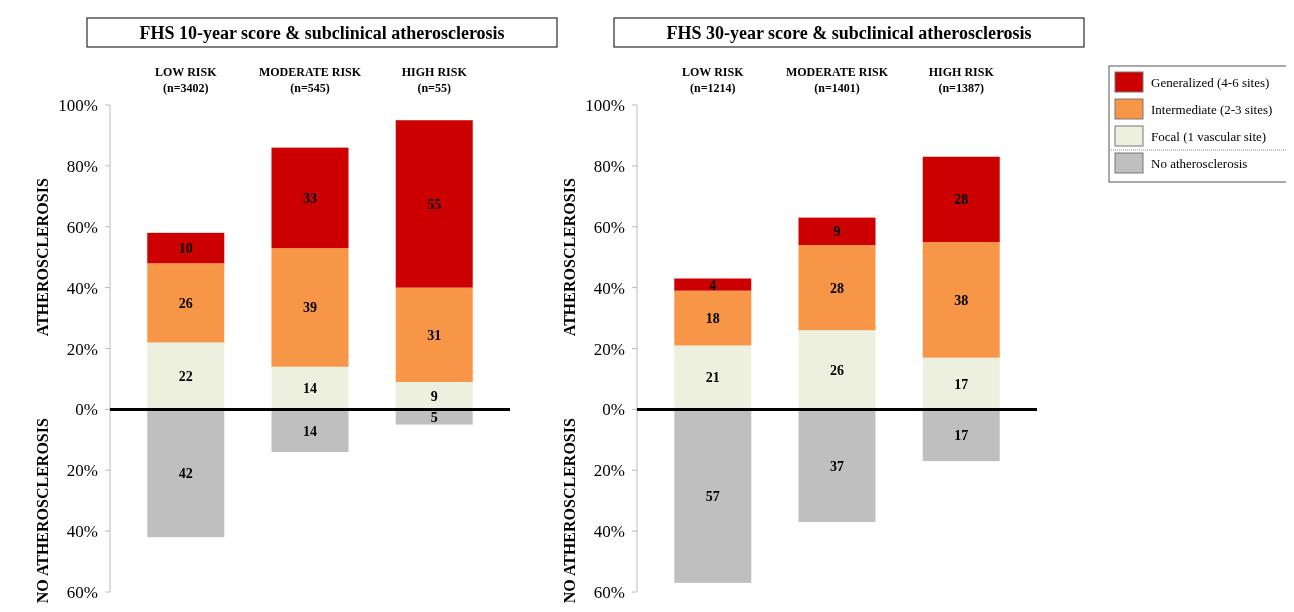  I want to click on data-label: 55, so click(434, 204).